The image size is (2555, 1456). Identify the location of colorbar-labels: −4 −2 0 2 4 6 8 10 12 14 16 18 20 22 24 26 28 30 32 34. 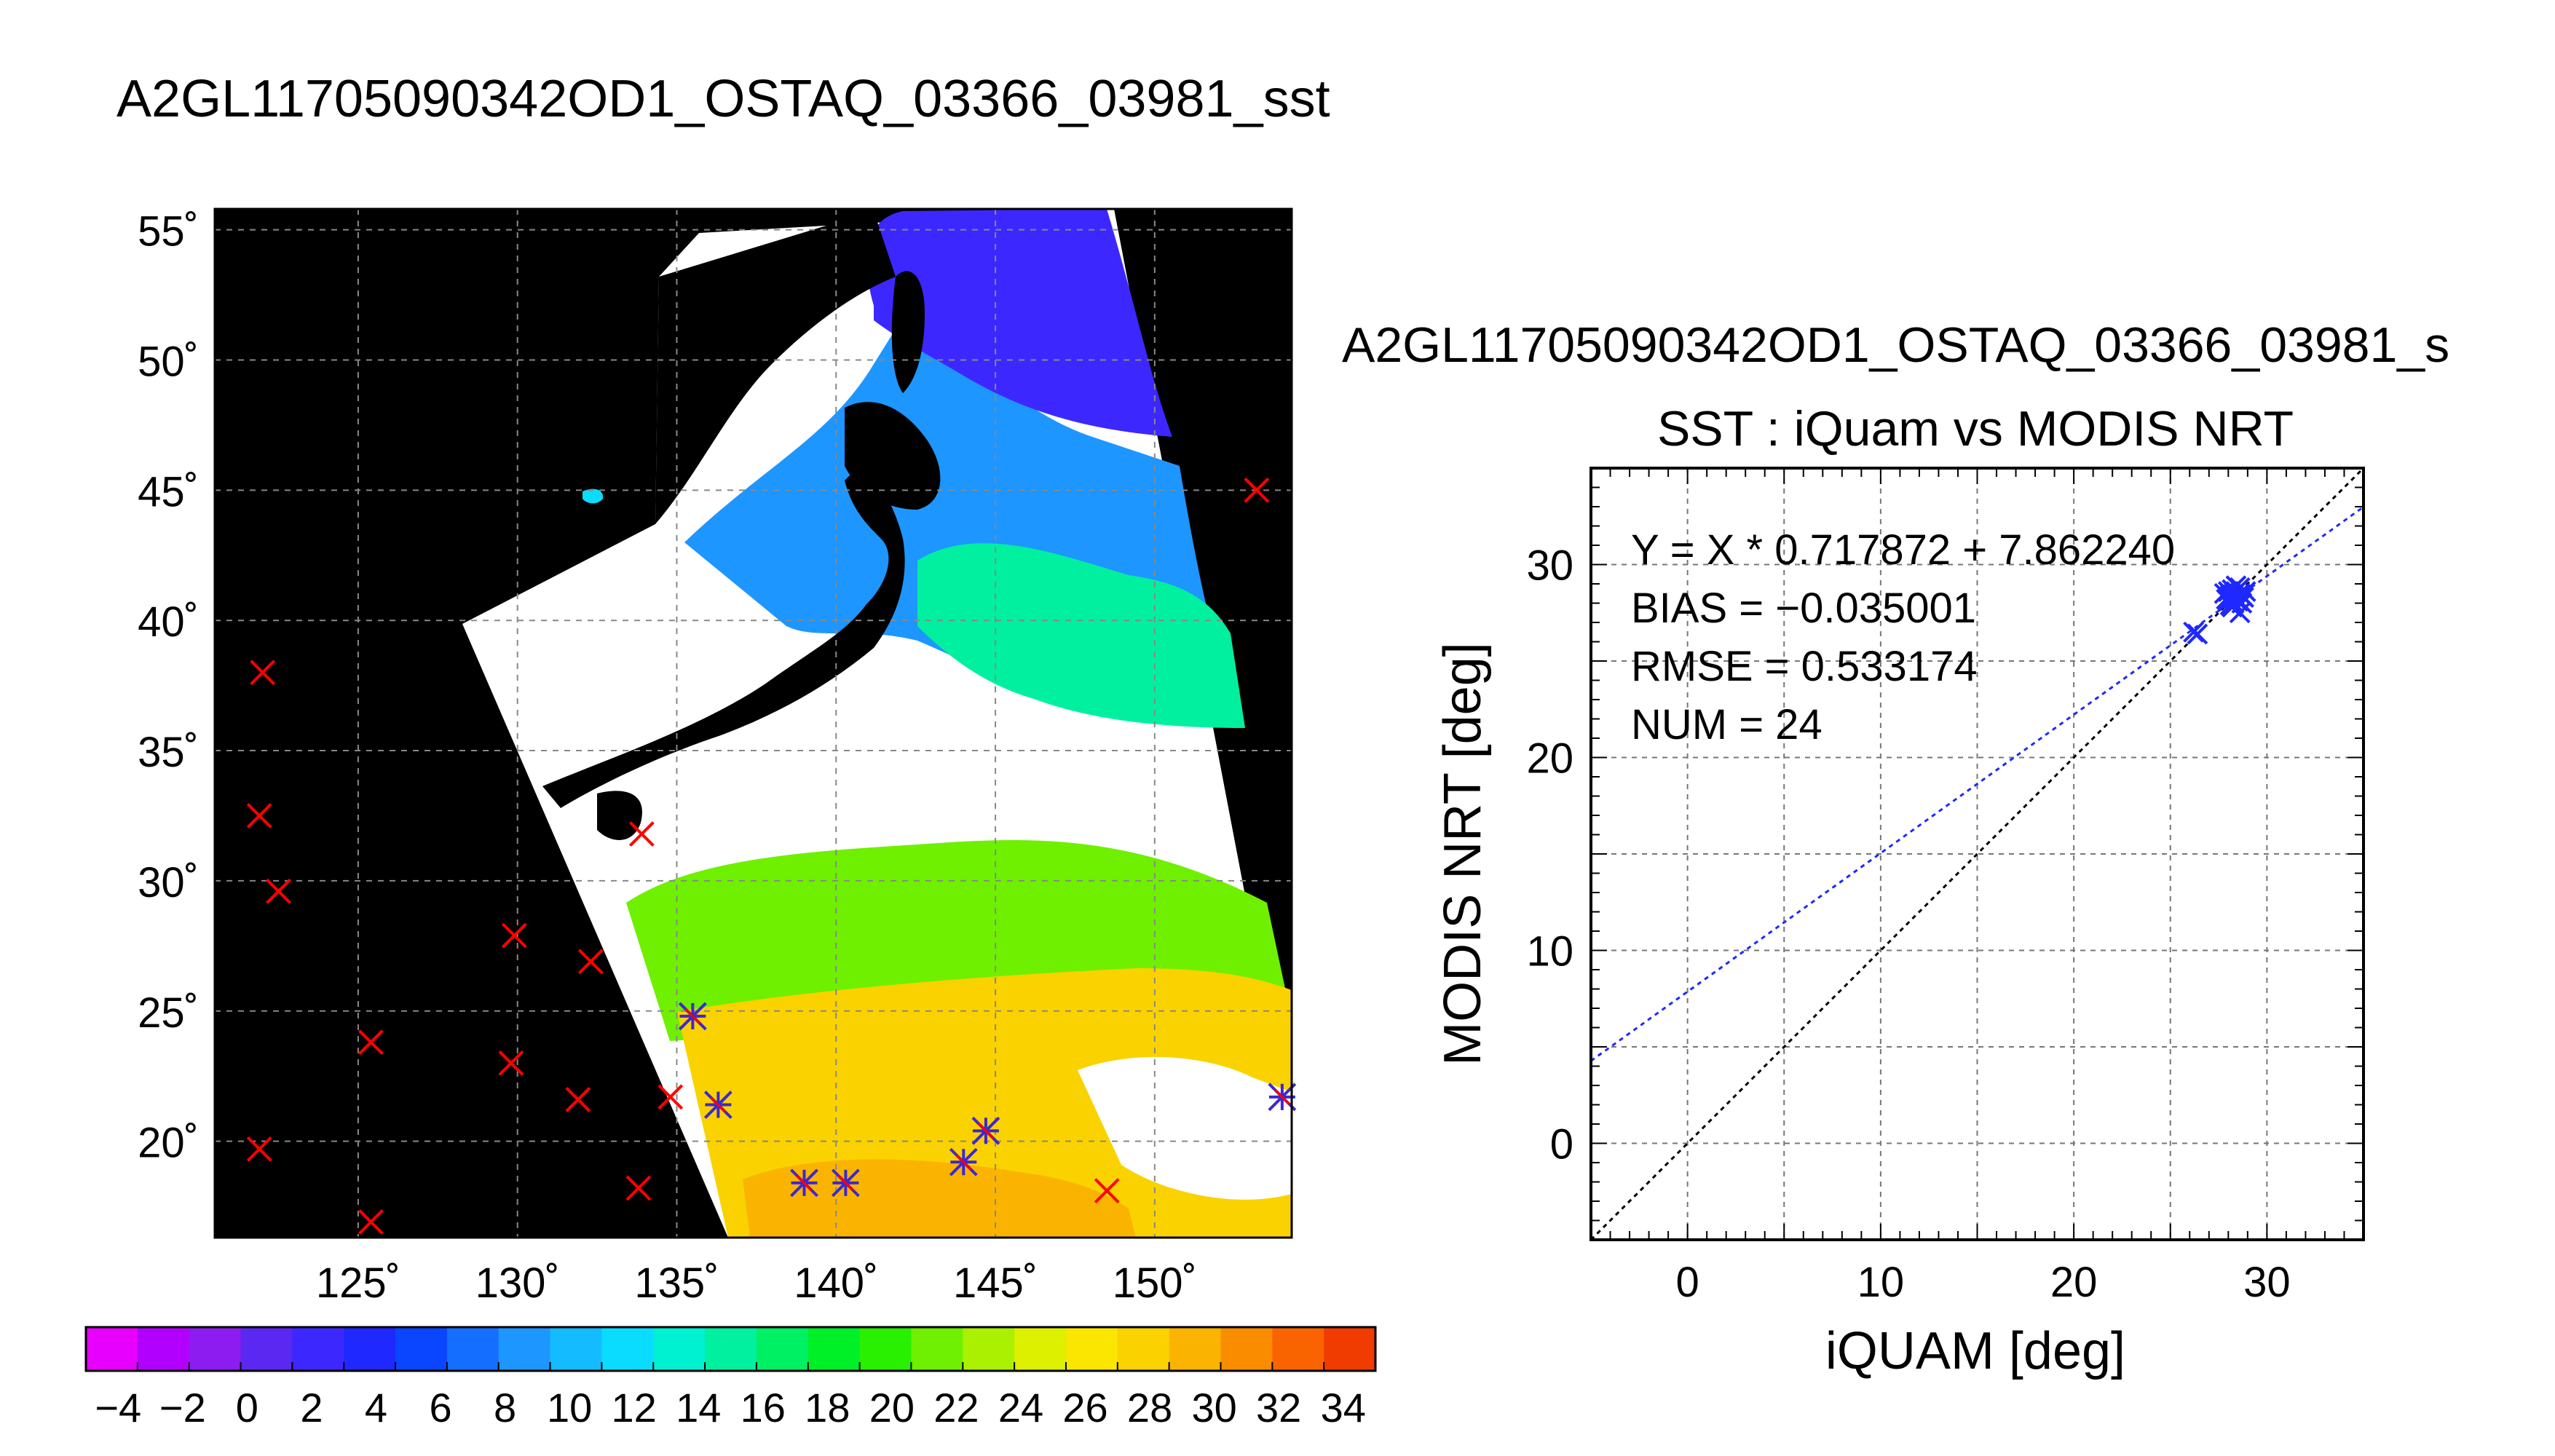
(730, 1408).